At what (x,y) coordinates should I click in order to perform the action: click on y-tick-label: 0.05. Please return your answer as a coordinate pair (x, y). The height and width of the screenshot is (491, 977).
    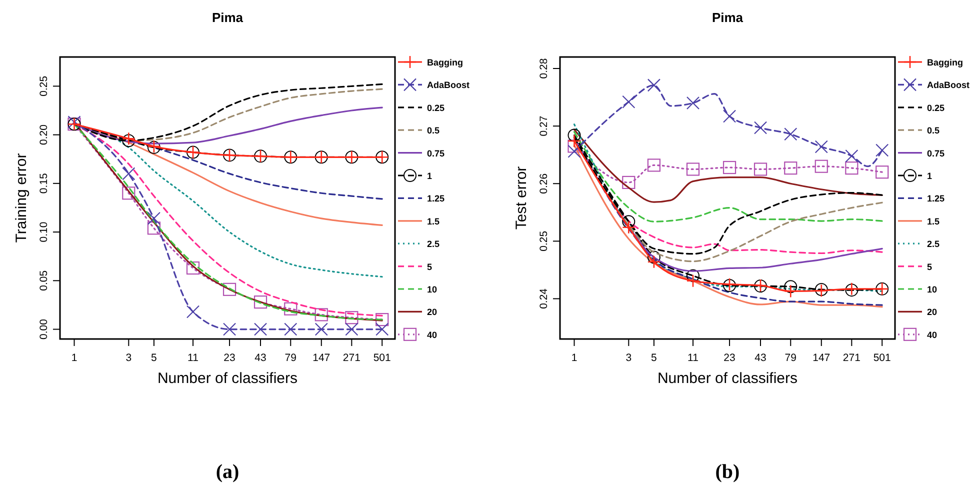
    Looking at the image, I should click on (44, 280).